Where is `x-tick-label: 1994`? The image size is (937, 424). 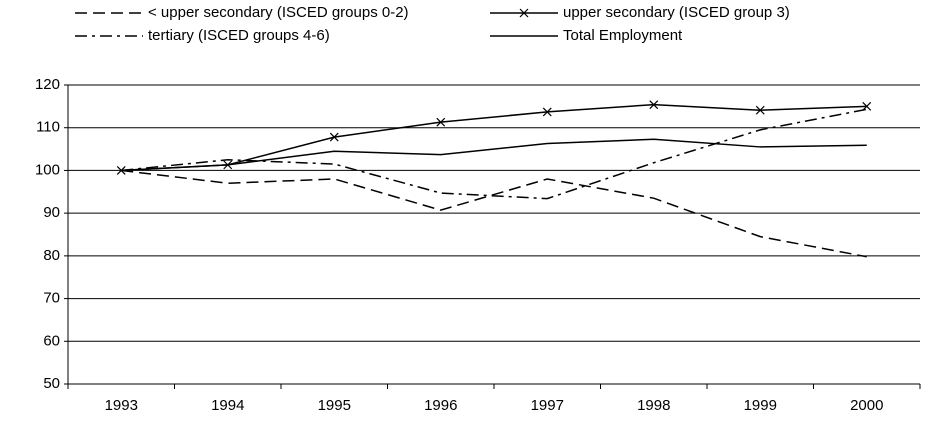
x-tick-label: 1994 is located at coordinates (227, 405).